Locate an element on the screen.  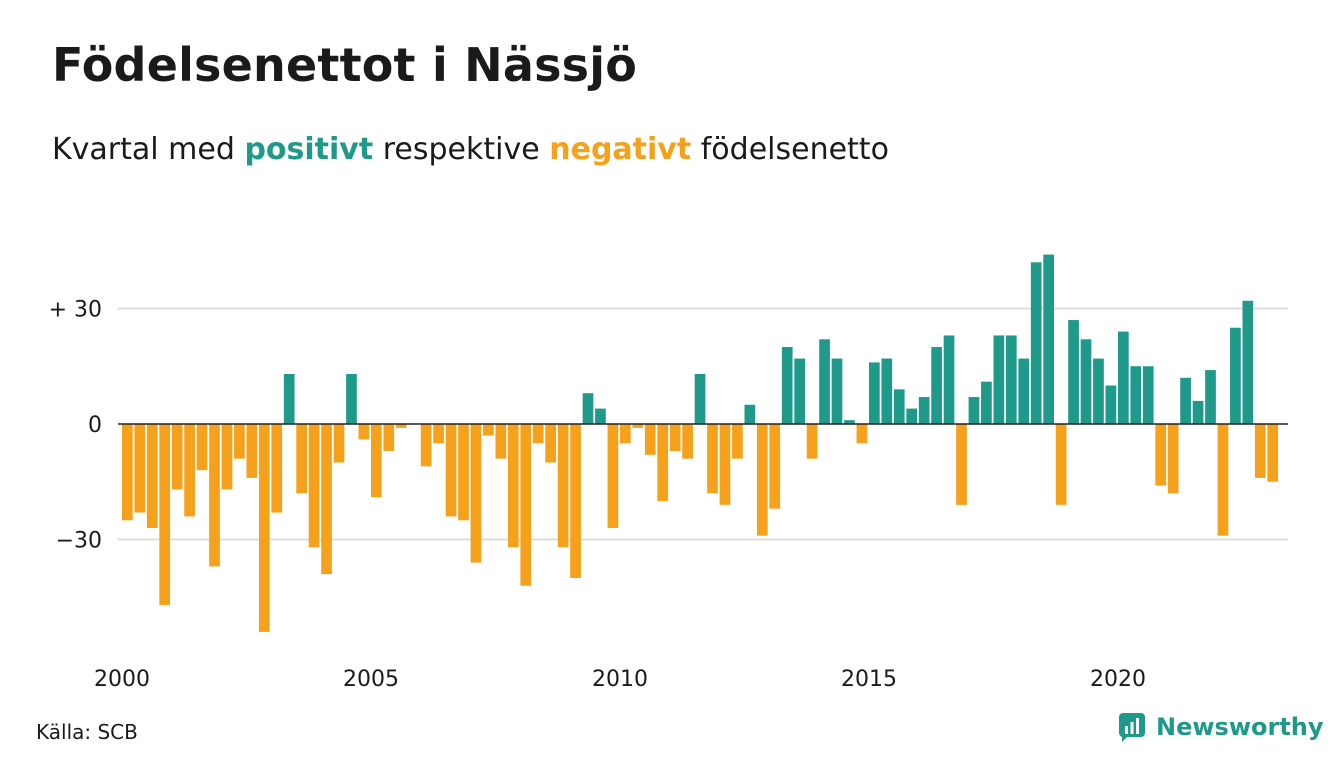
subtitle-negative-word: negativt is located at coordinates (620, 149).